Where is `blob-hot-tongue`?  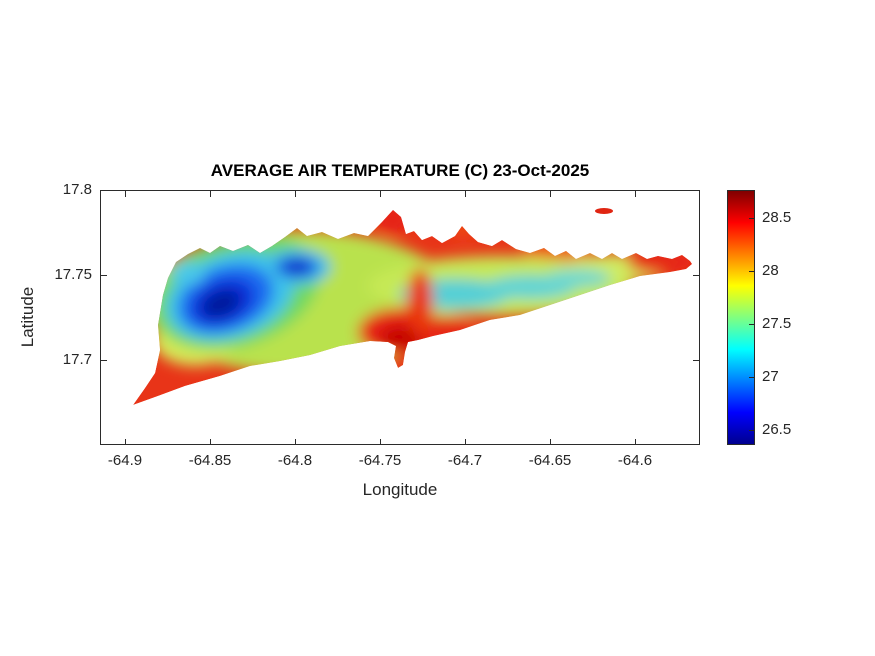
blob-hot-tongue is located at coordinates (420, 302).